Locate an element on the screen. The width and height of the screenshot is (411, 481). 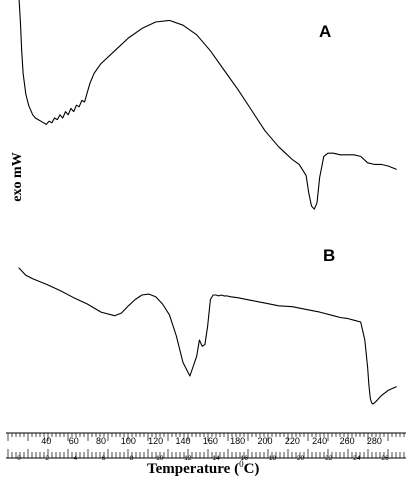
x-axis-label: Temperature (0C) is located at coordinates (203, 468).